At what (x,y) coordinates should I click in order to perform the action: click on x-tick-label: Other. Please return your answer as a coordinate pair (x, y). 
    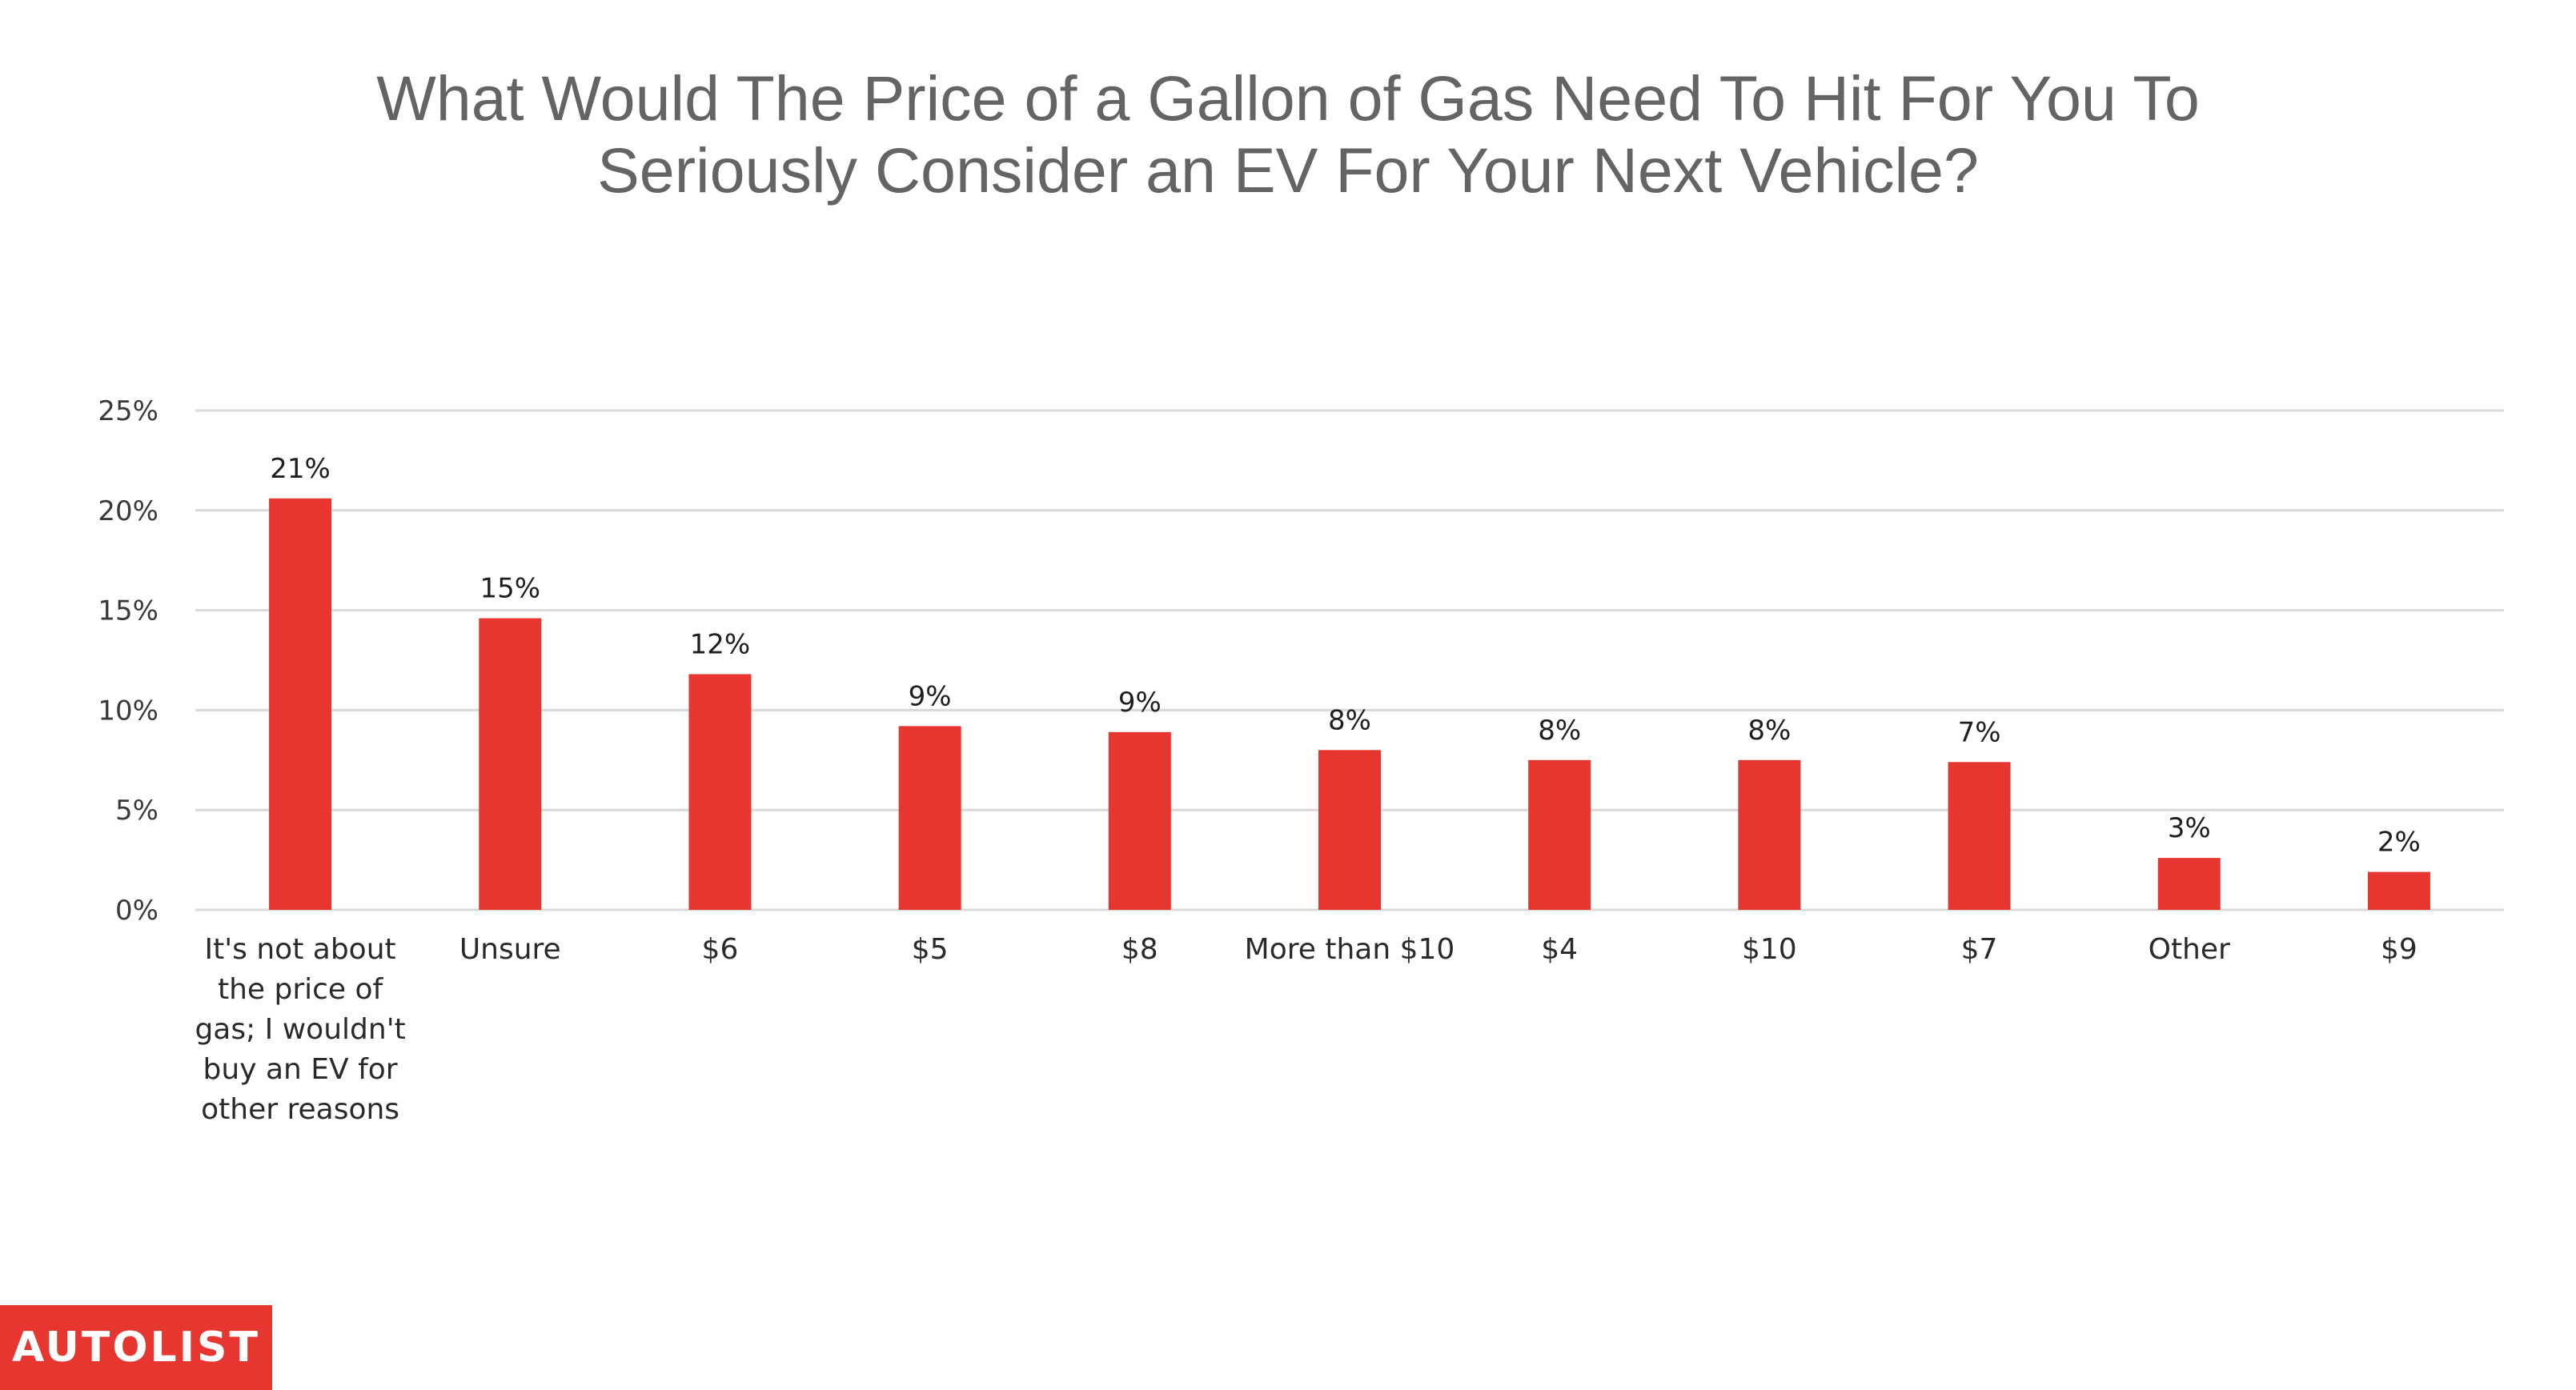
    Looking at the image, I should click on (2189, 949).